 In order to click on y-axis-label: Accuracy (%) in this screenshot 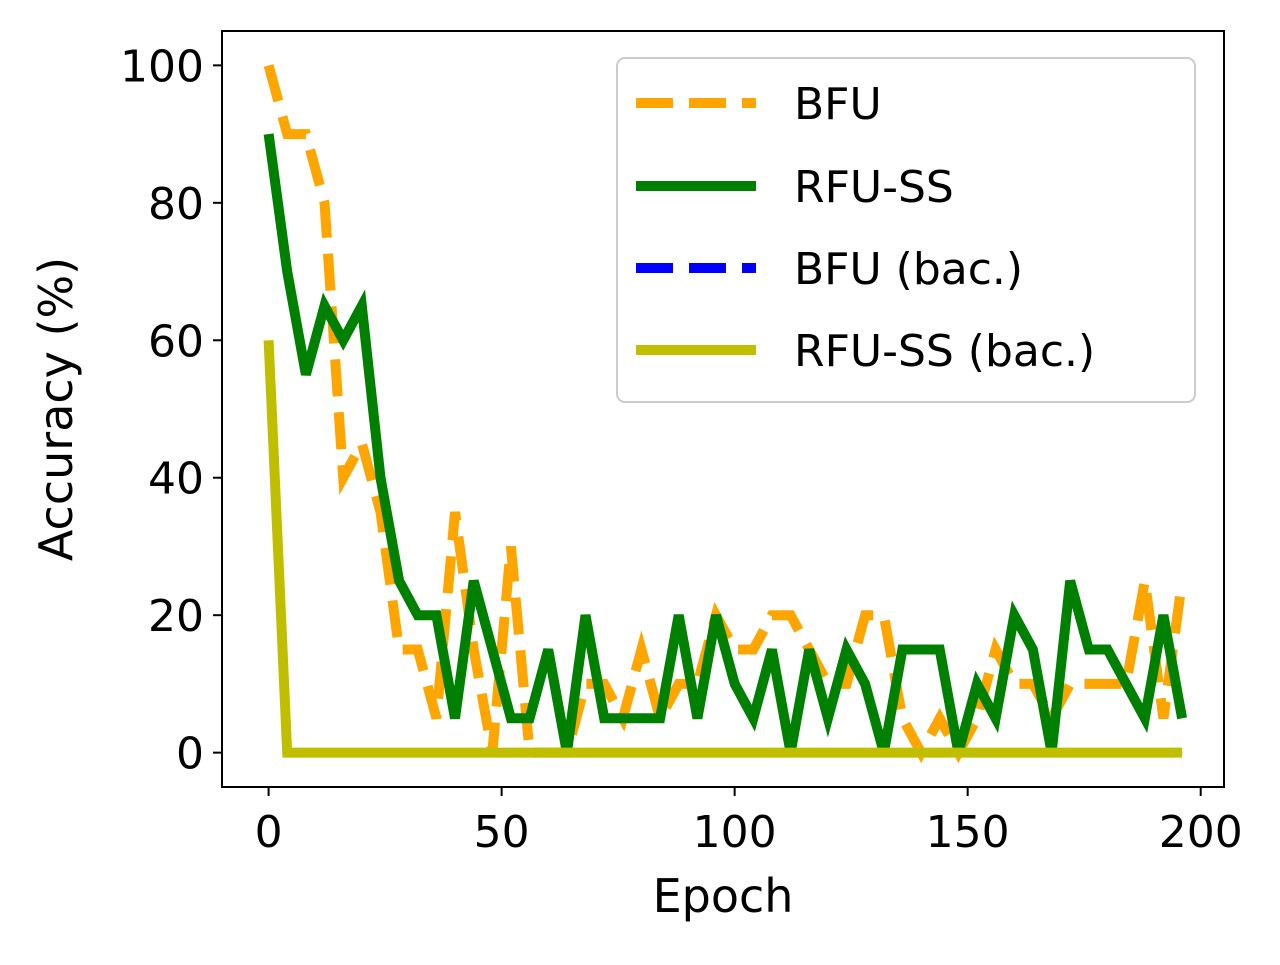, I will do `click(56, 409)`.